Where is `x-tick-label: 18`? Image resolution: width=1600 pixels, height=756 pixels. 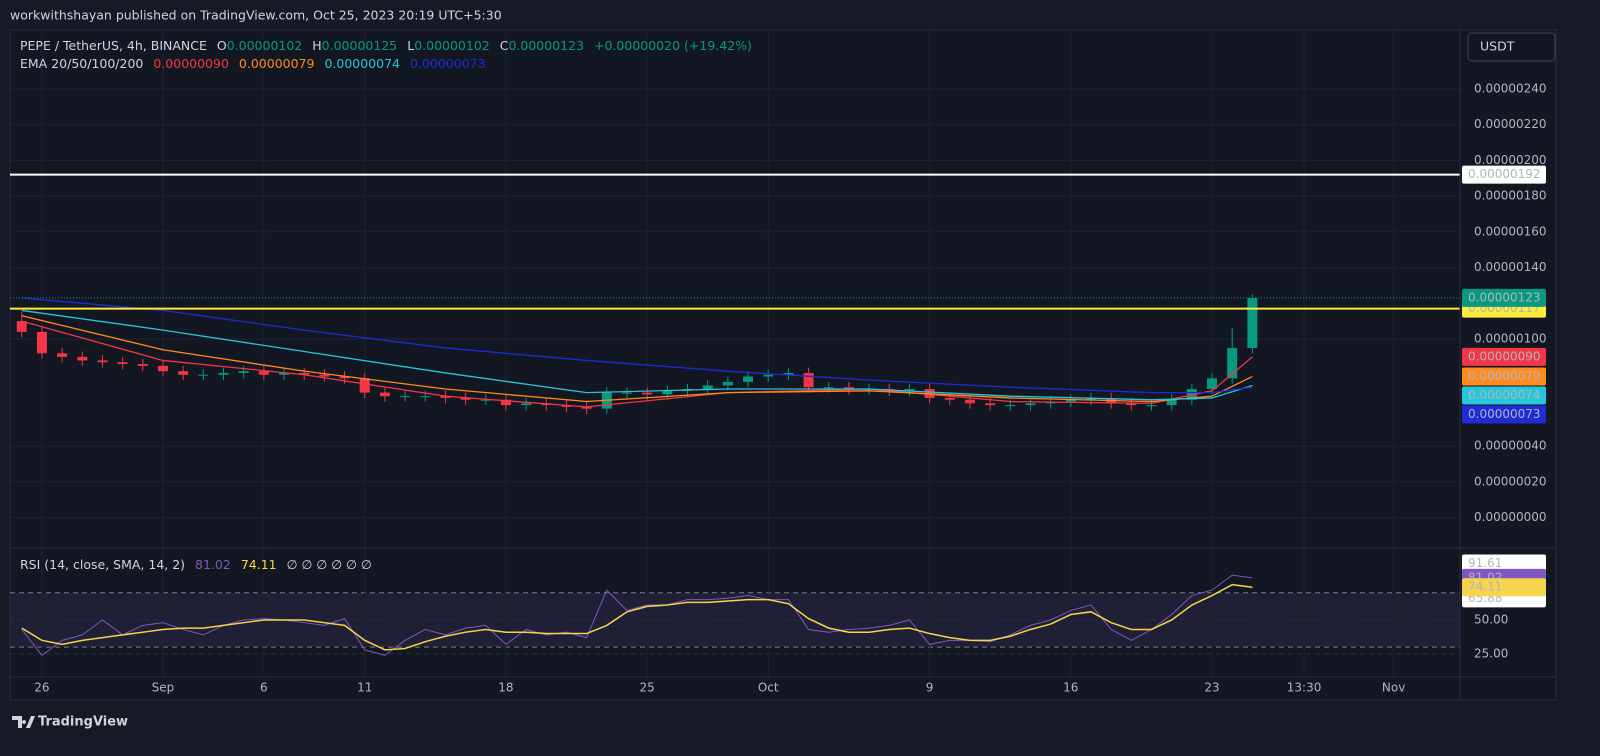
x-tick-label: 18 is located at coordinates (505, 688).